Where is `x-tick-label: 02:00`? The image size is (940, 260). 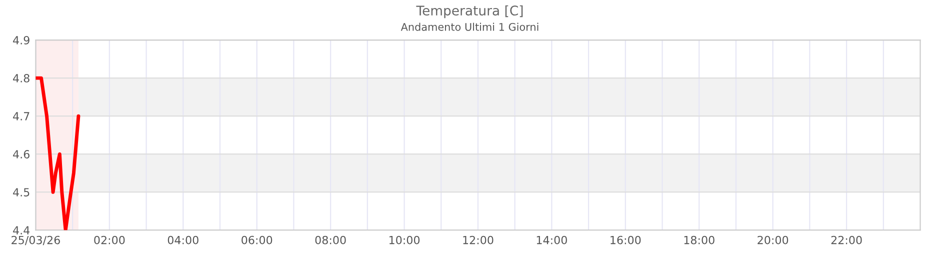 x-tick-label: 02:00 is located at coordinates (109, 240).